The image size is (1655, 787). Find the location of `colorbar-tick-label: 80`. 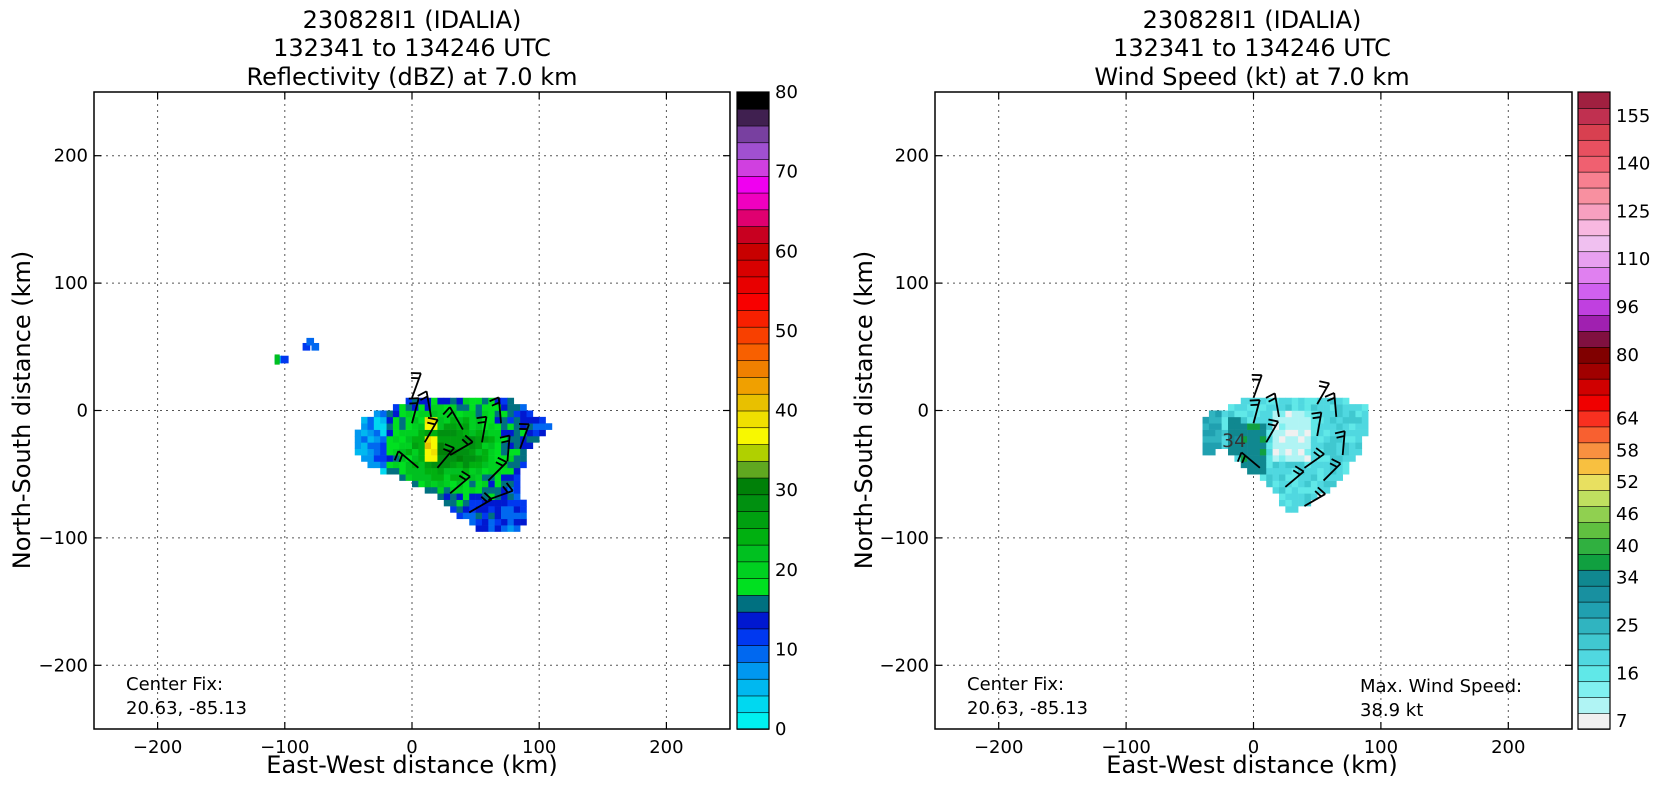

colorbar-tick-label: 80 is located at coordinates (1627, 355).